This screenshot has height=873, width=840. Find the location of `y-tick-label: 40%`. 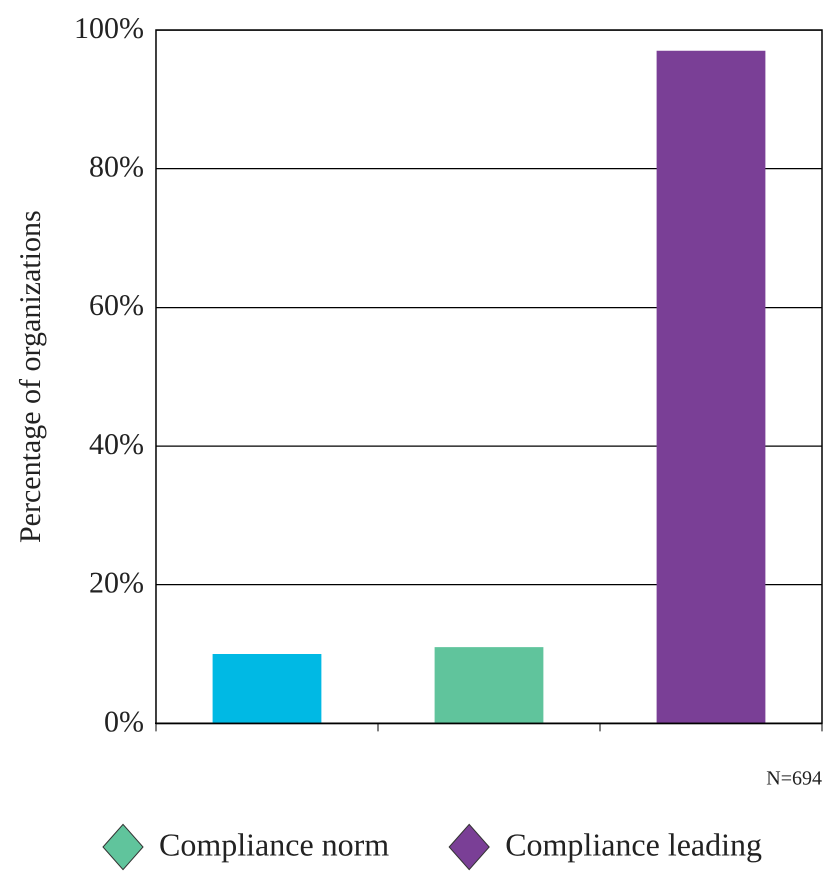

y-tick-label: 40% is located at coordinates (116, 444).